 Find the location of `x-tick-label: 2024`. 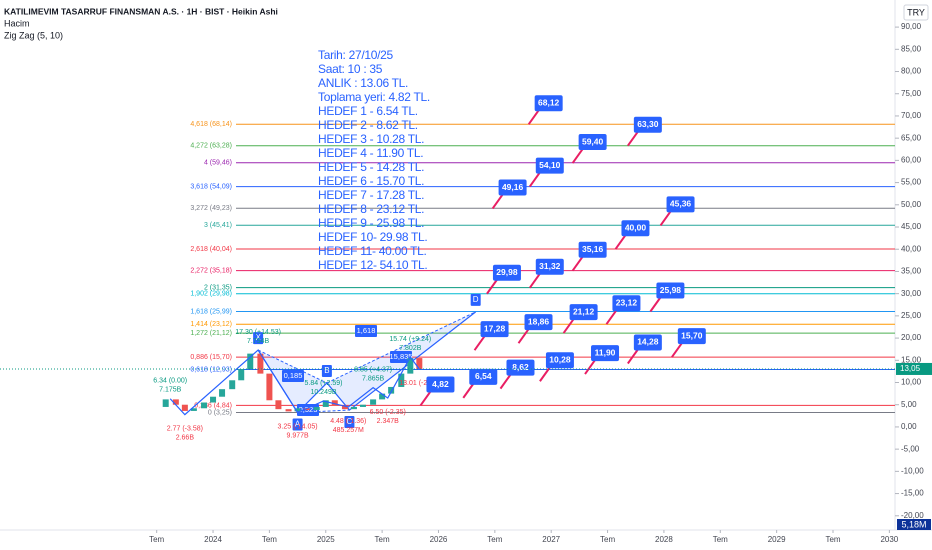

x-tick-label: 2024 is located at coordinates (213, 539).